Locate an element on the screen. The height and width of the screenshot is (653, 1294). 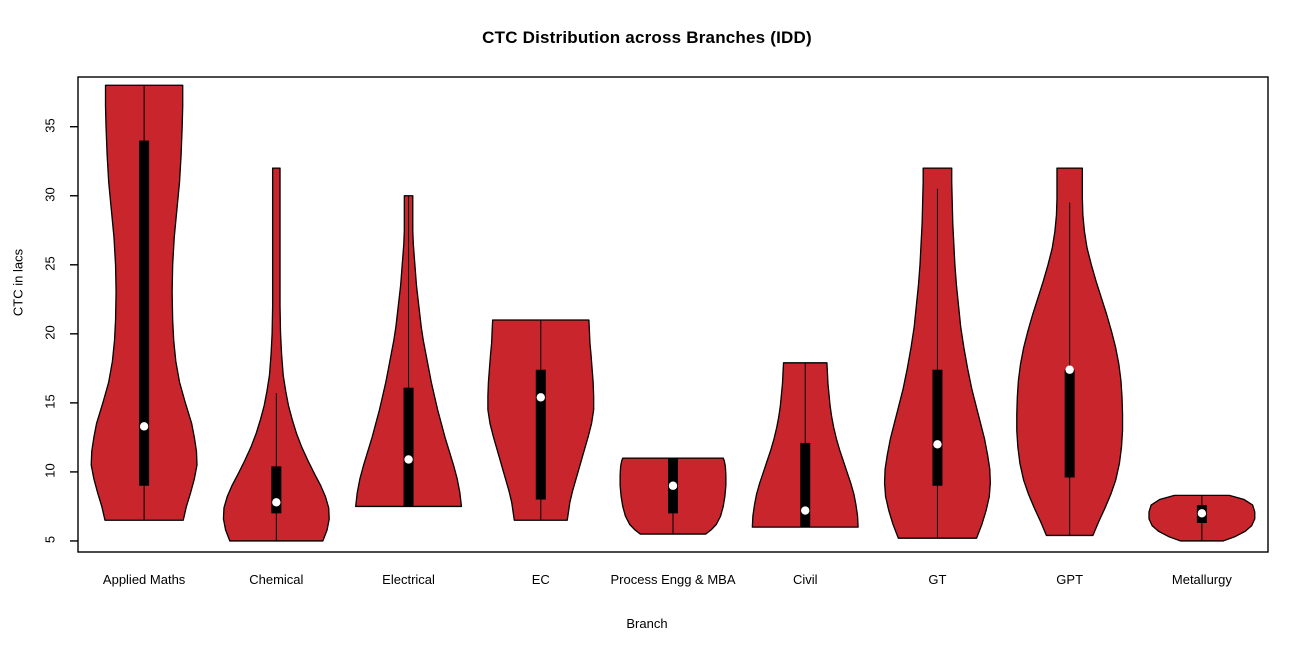
x-tick-label-8: GPT is located at coordinates (1070, 579).